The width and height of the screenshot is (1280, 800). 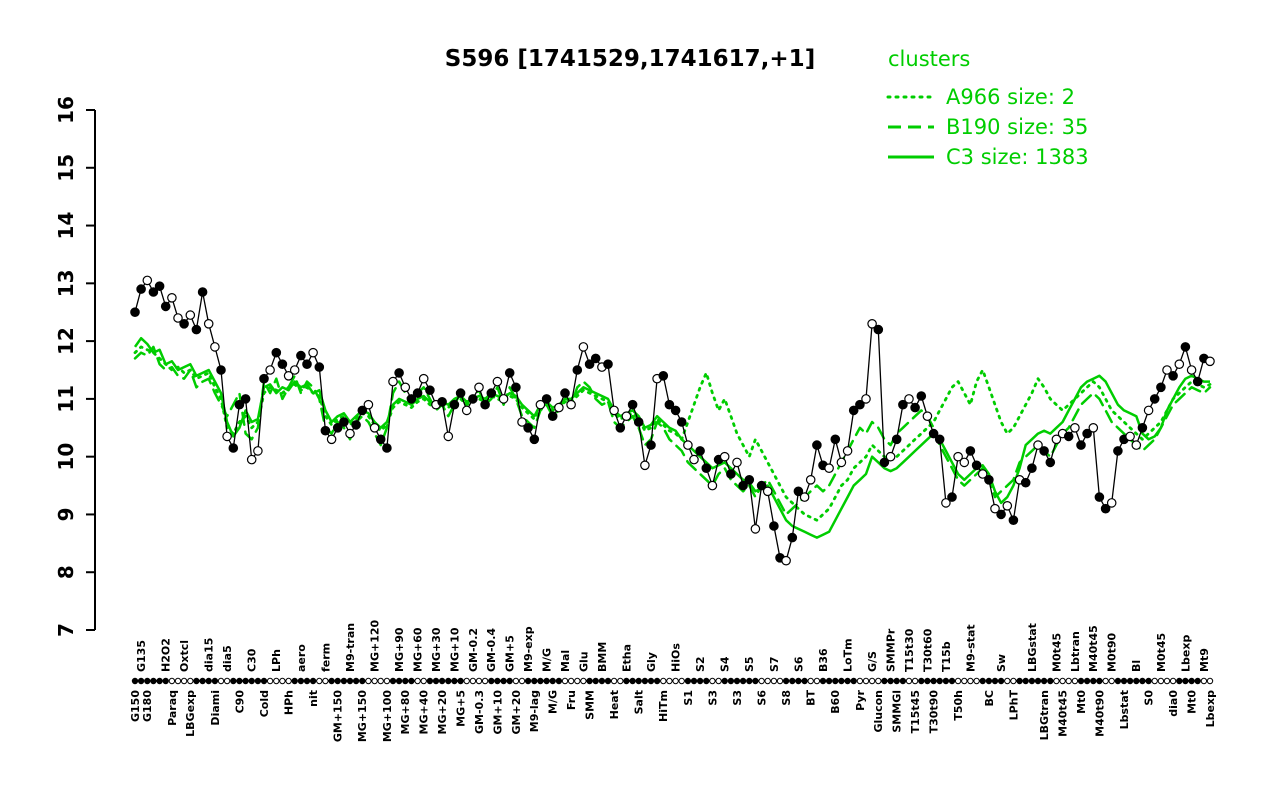 What do you see at coordinates (528, 649) in the screenshot?
I see `condition-label: M9-exp` at bounding box center [528, 649].